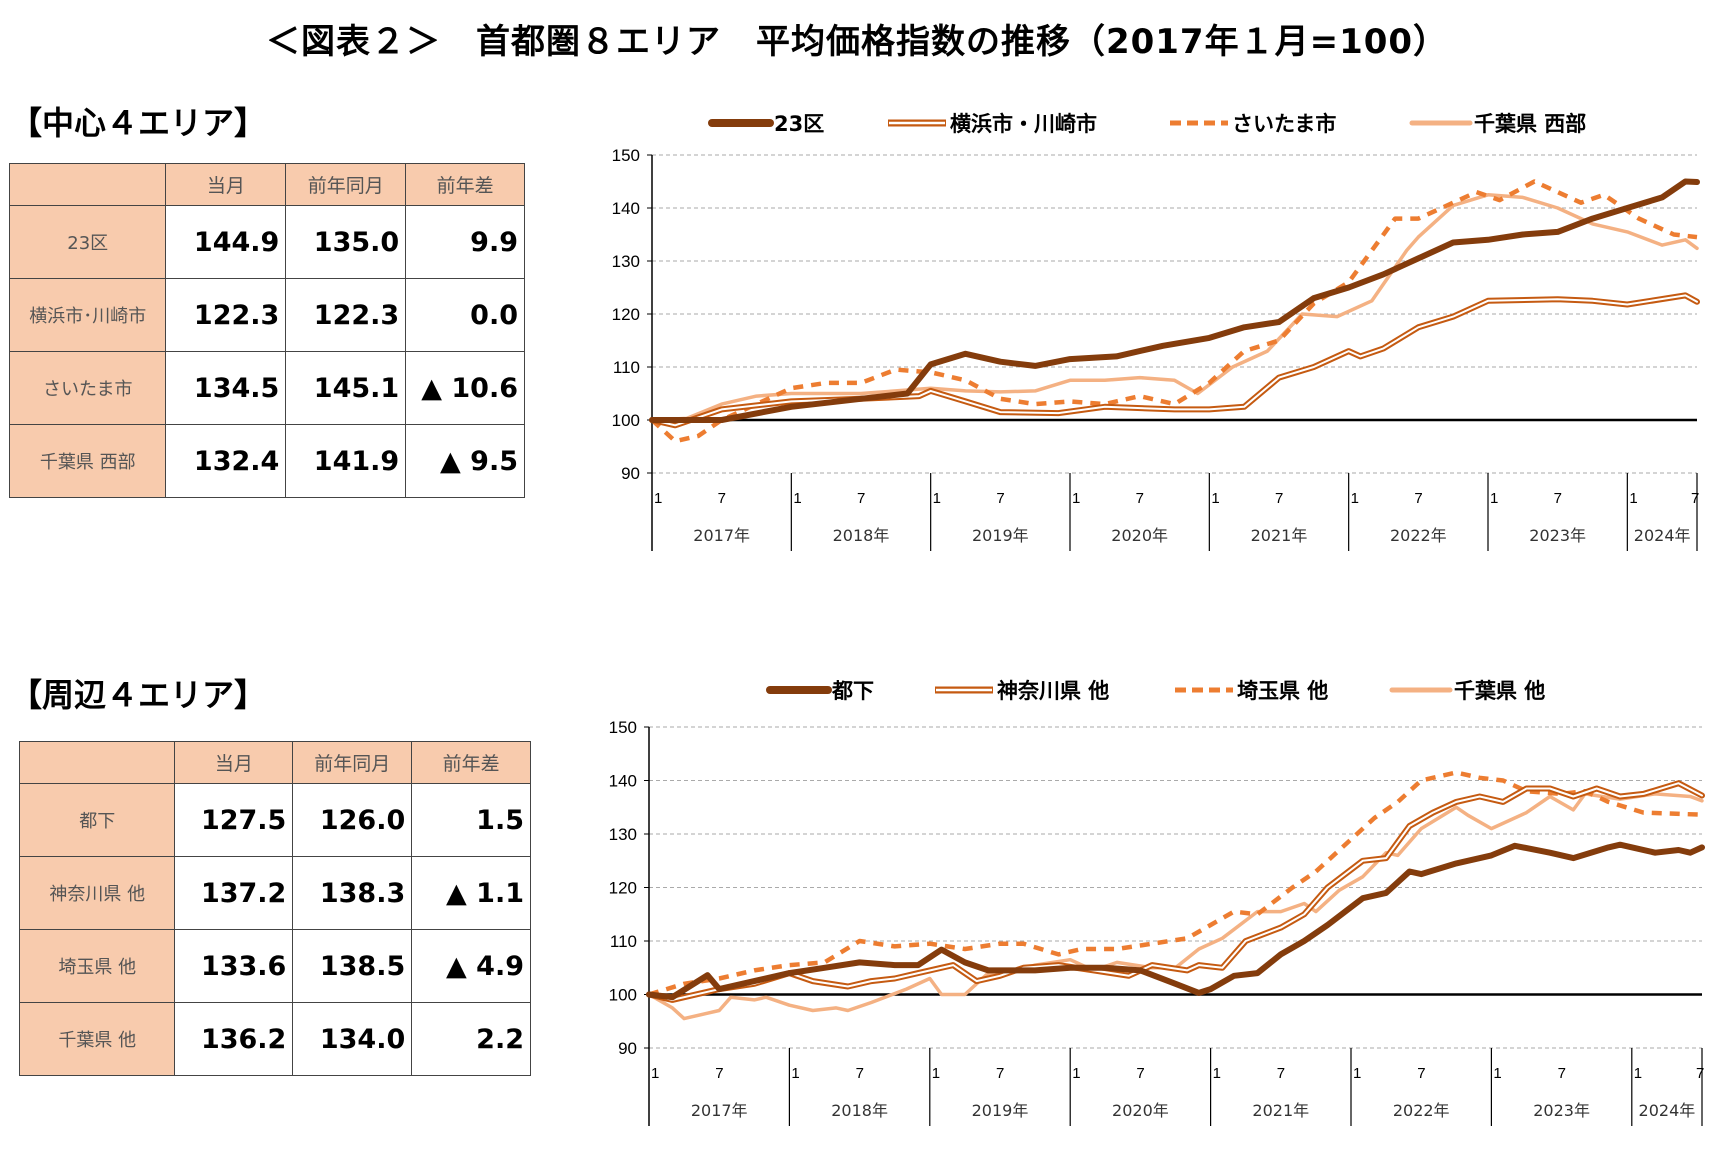 The image size is (1714, 1162). Describe the element at coordinates (1279, 535) in the screenshot. I see `year-label: 2021年` at that location.